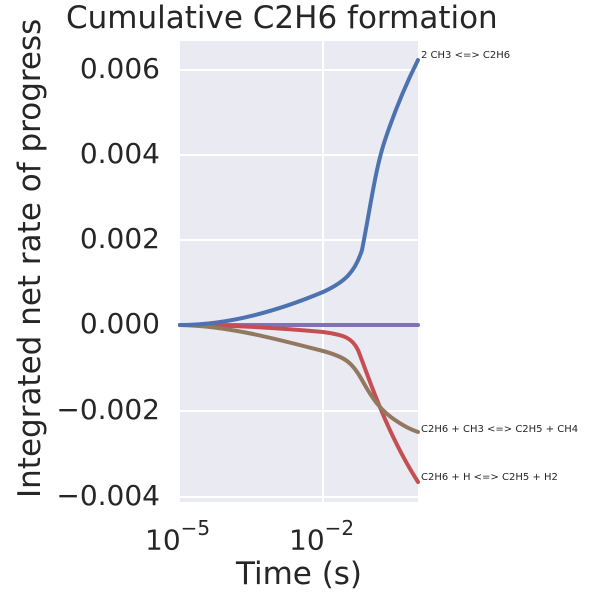 The height and width of the screenshot is (600, 600). What do you see at coordinates (299, 378) in the screenshot?
I see `series-c2h6-ch3-line` at bounding box center [299, 378].